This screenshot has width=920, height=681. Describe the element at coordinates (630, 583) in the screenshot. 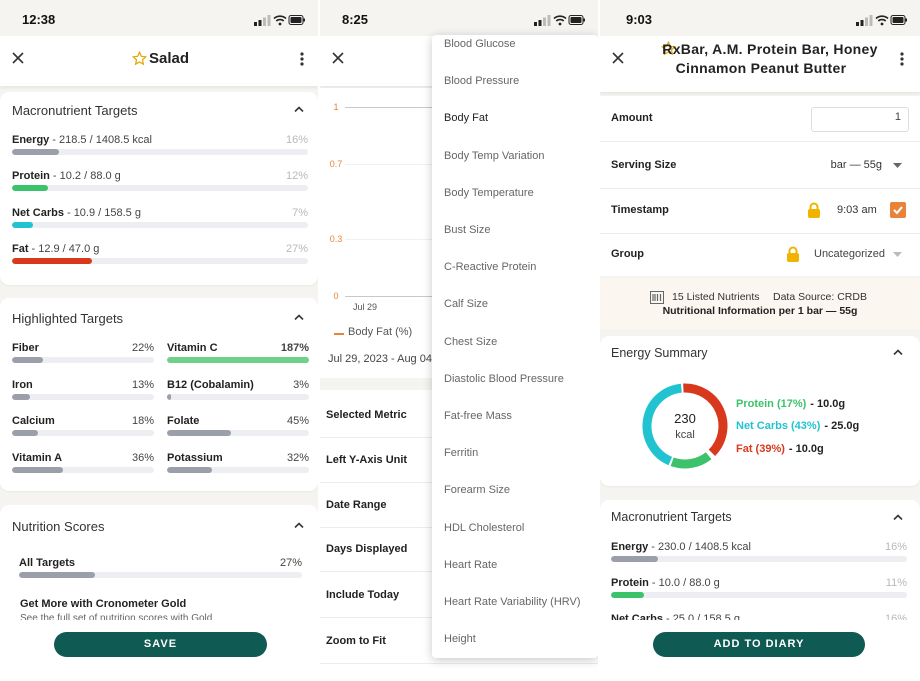

I see `nutrient-name: Protein` at that location.